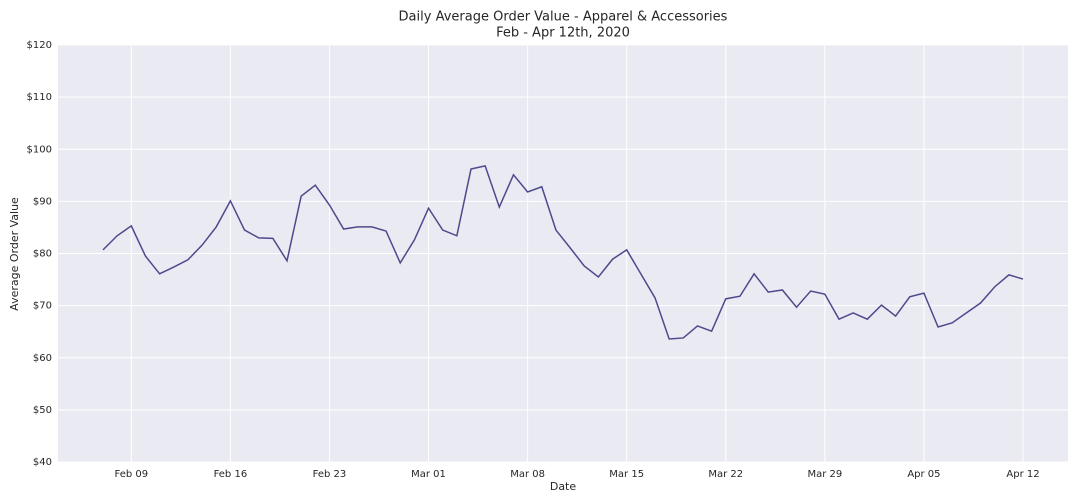  I want to click on x-tick-label: Mar 22, so click(725, 474).